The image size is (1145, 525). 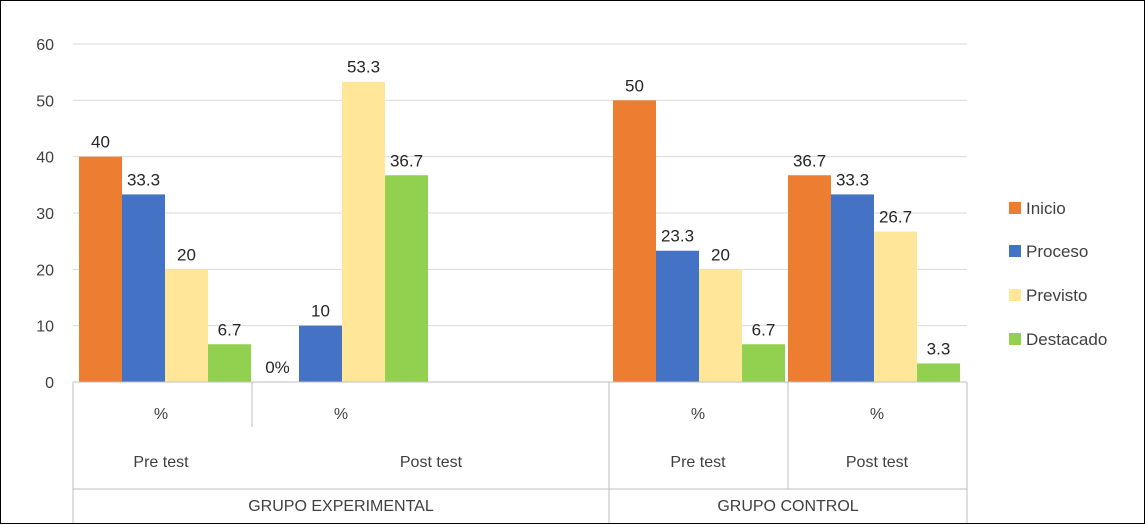 What do you see at coordinates (100, 142) in the screenshot?
I see `data-label: 40` at bounding box center [100, 142].